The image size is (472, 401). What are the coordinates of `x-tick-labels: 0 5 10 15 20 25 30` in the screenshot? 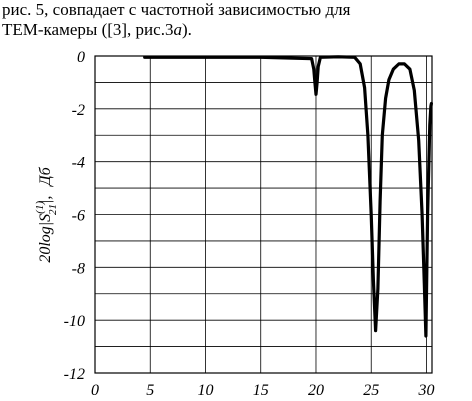 It's located at (262, 390).